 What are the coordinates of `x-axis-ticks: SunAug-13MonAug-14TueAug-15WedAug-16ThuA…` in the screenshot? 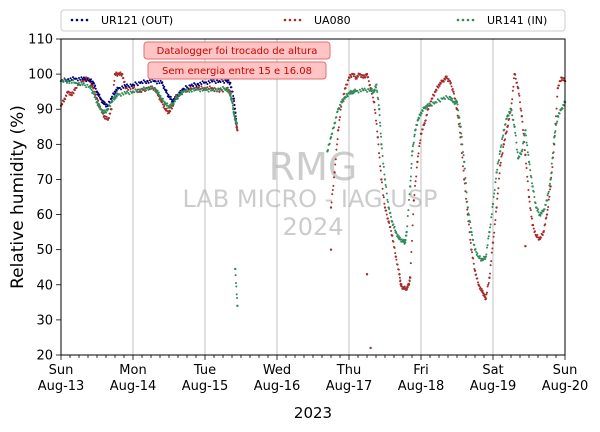 It's located at (313, 374).